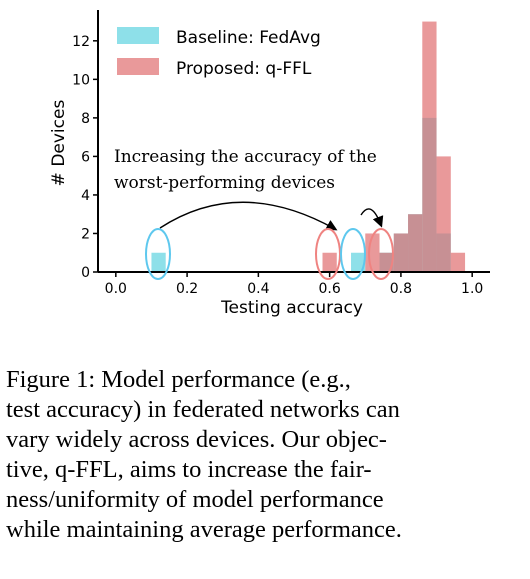 The width and height of the screenshot is (530, 579). Describe the element at coordinates (138, 35) in the screenshot. I see `legend-swatch-baseline` at that location.